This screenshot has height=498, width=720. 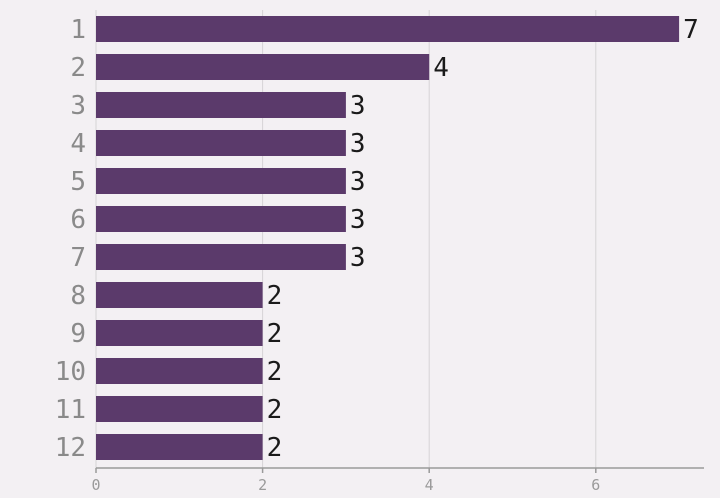 I want to click on category-label: 1, so click(x=78, y=30).